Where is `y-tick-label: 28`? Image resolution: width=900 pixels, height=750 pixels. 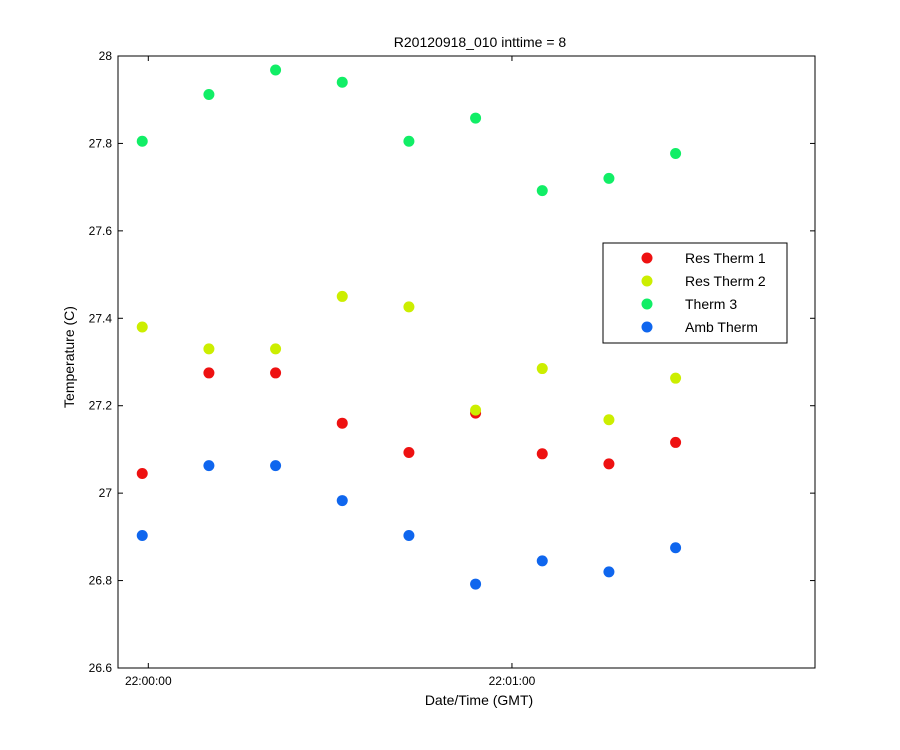 y-tick-label: 28 is located at coordinates (106, 56).